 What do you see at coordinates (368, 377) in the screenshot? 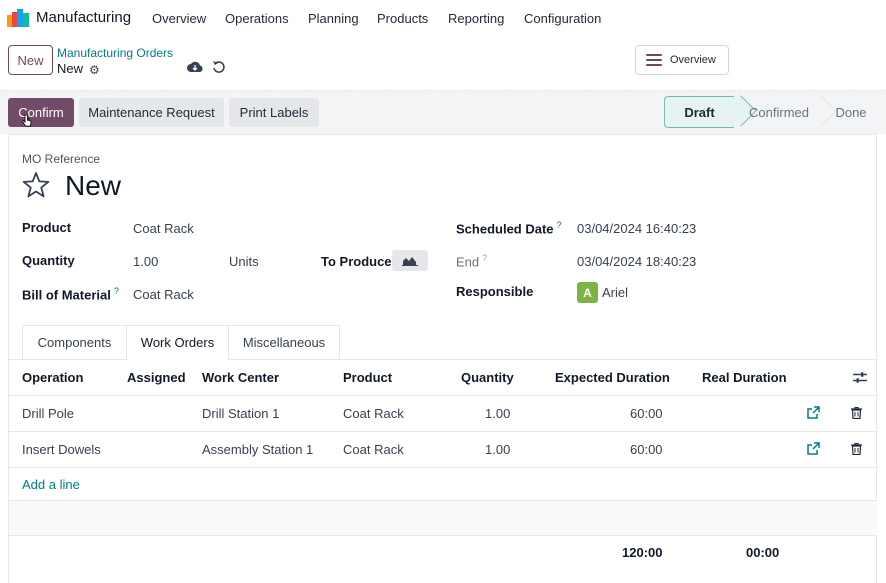
I see `col-product: Product` at bounding box center [368, 377].